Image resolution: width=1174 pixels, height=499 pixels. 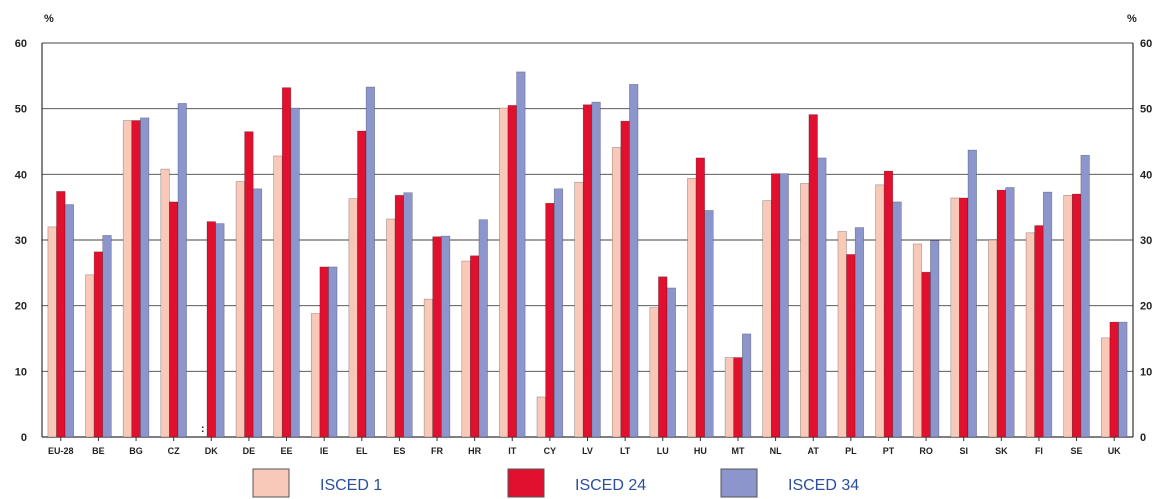 What do you see at coordinates (136, 451) in the screenshot?
I see `x-tick-label: BG` at bounding box center [136, 451].